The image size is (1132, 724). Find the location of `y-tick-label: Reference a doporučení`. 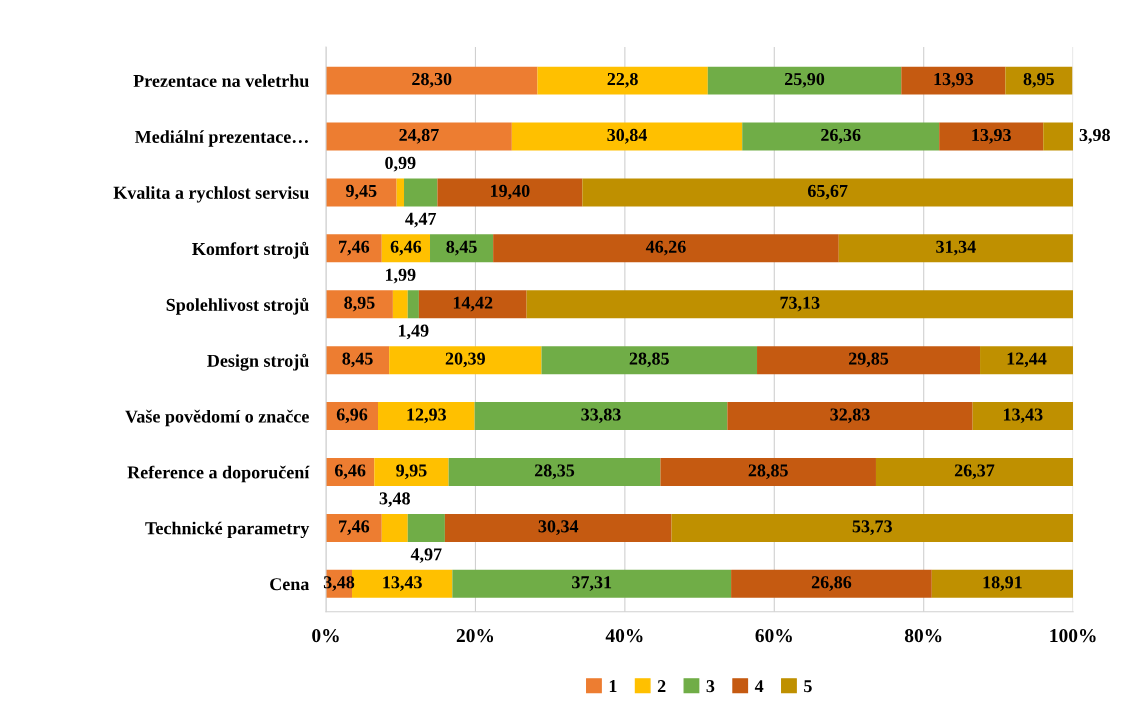

y-tick-label: Reference a doporučení is located at coordinates (218, 474).